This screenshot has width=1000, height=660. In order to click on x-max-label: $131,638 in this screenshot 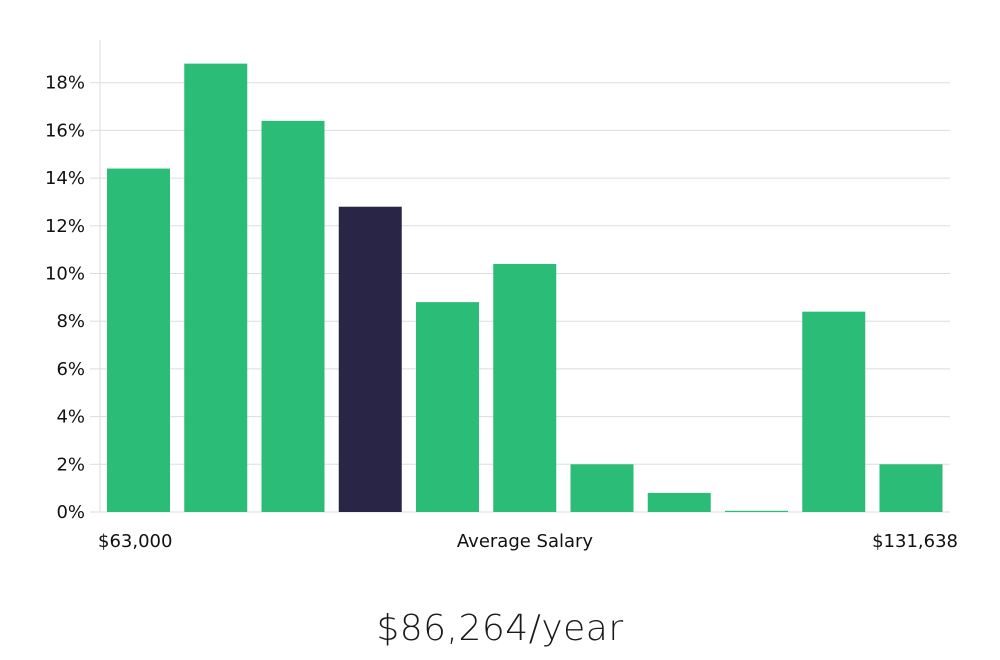, I will do `click(915, 541)`.